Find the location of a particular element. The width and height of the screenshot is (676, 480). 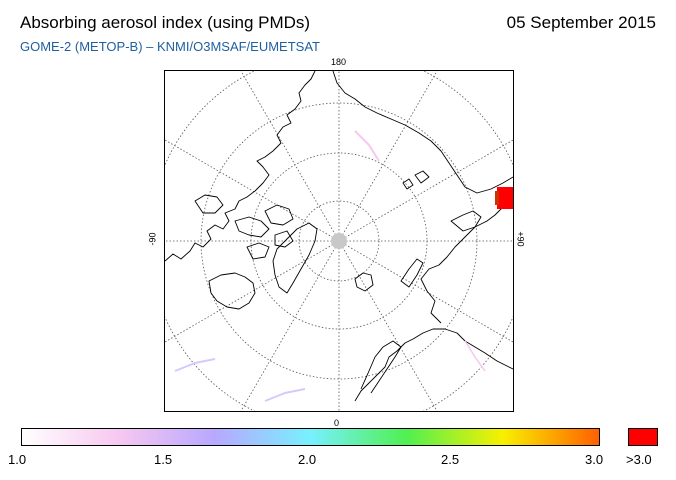

colorbar-tick-2-0: 2.0 is located at coordinates (307, 459).